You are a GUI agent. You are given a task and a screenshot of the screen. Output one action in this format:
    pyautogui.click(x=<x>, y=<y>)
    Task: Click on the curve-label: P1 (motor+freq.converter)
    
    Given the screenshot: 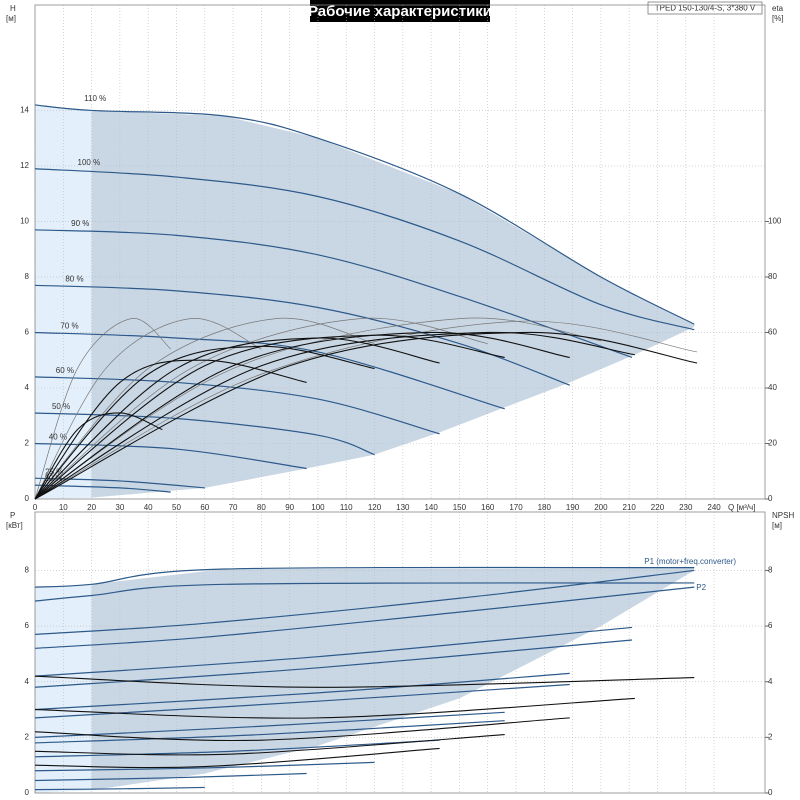 What is the action you would take?
    pyautogui.click(x=690, y=561)
    